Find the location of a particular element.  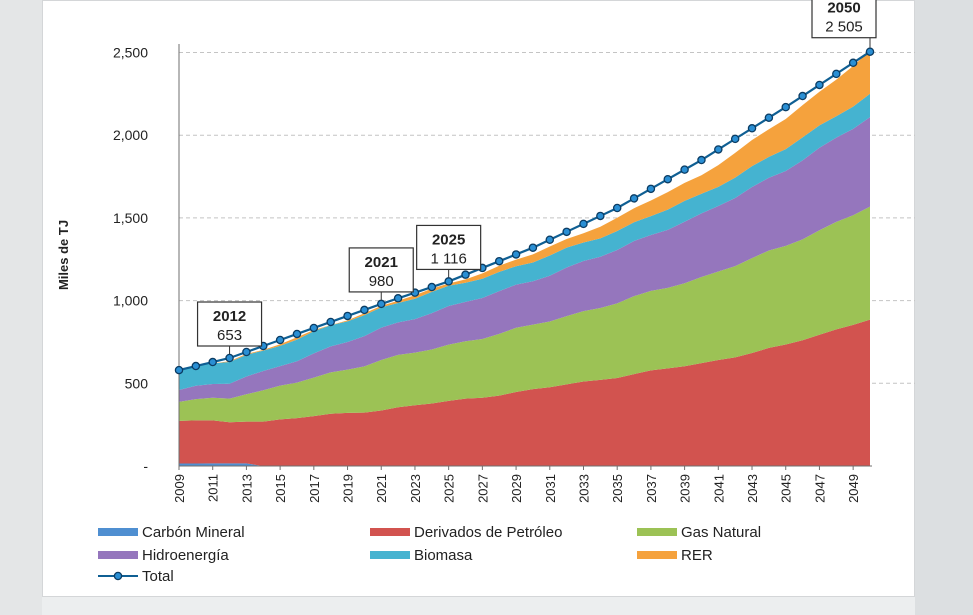

legend-item: Hidroenergía is located at coordinates (163, 555).